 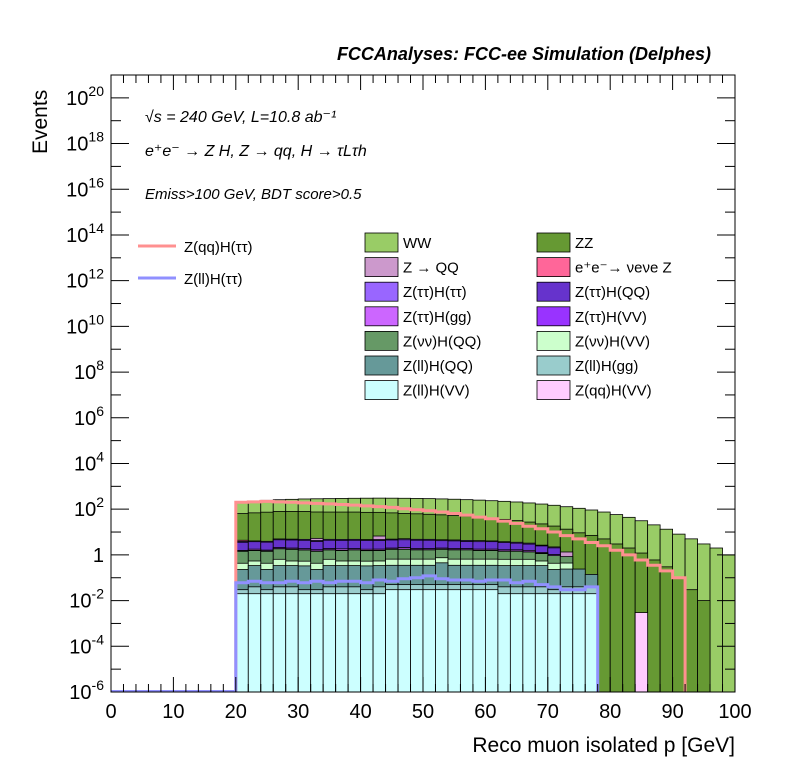 What do you see at coordinates (438, 366) in the screenshot?
I see `legend-label: Z(ll)H(QQ)` at bounding box center [438, 366].